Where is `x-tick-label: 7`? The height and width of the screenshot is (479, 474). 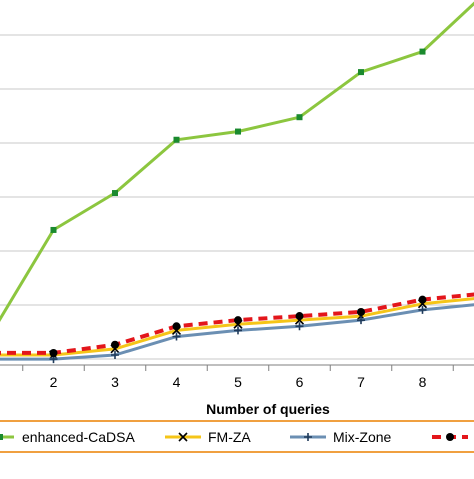 x-tick-label: 7 is located at coordinates (361, 382).